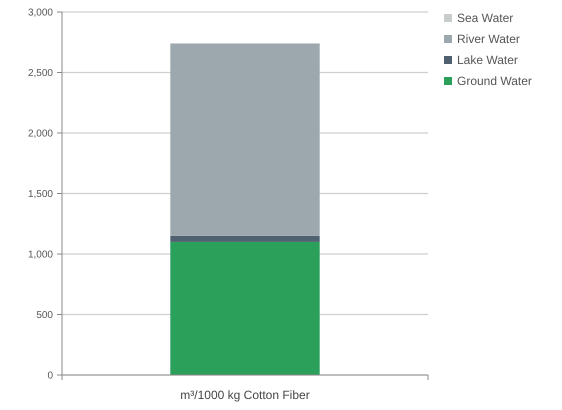 This screenshot has height=410, width=562. What do you see at coordinates (41, 255) in the screenshot?
I see `y-tick-label: 1,000` at bounding box center [41, 255].